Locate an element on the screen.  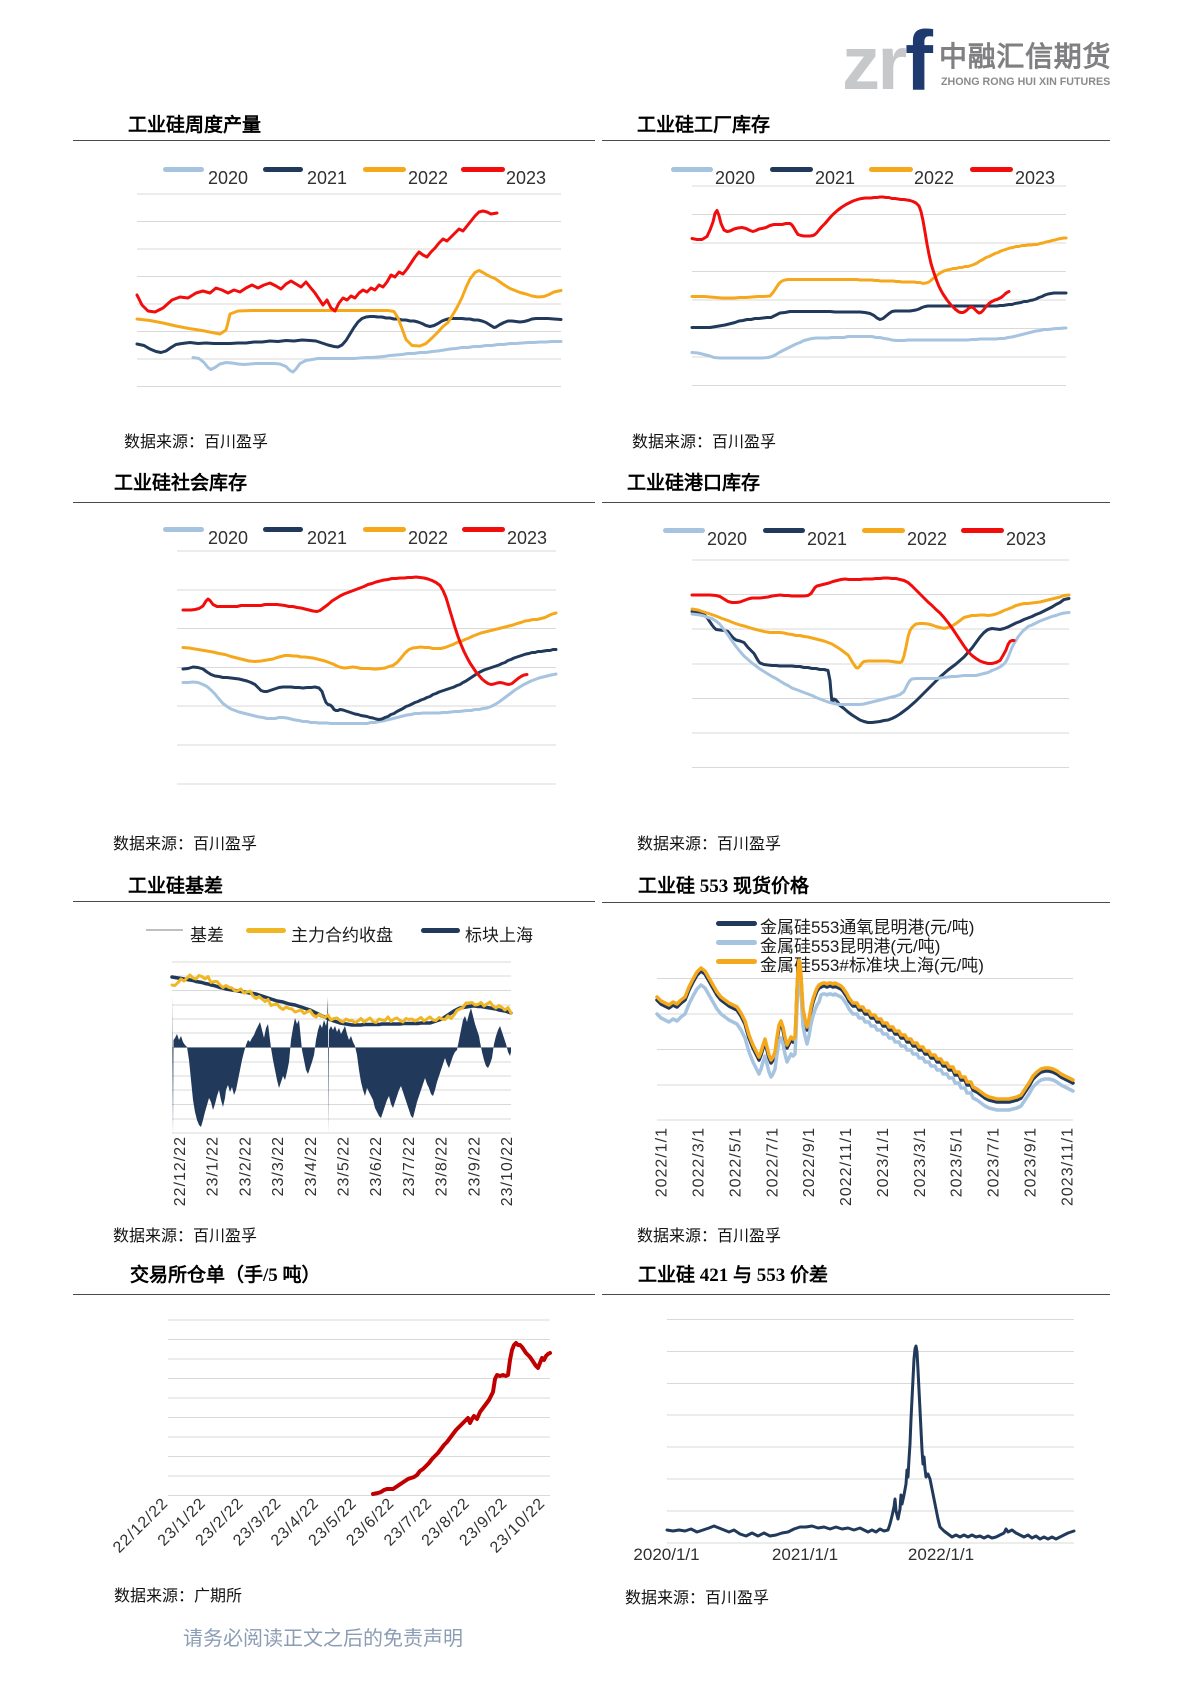
svg-text: 23/7/22 is located at coordinates (409, 1166).